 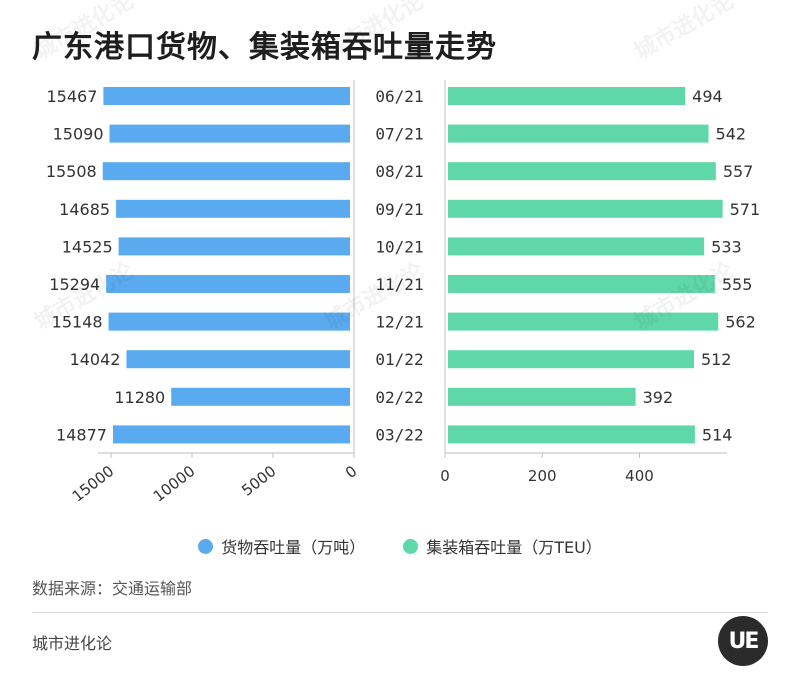 What do you see at coordinates (542, 476) in the screenshot?
I see `right-tick-label: 200` at bounding box center [542, 476].